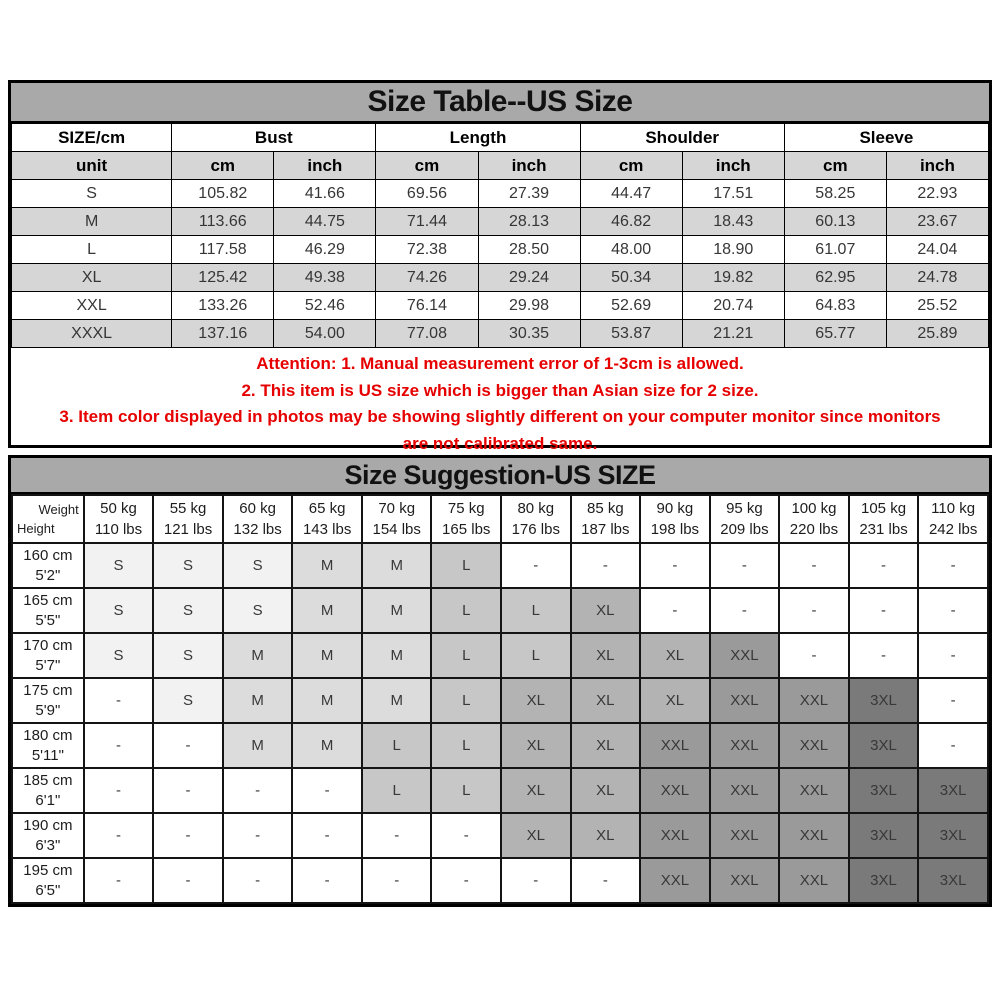  What do you see at coordinates (500, 443) in the screenshot?
I see `attention-line: are not calibrated same.` at bounding box center [500, 443].